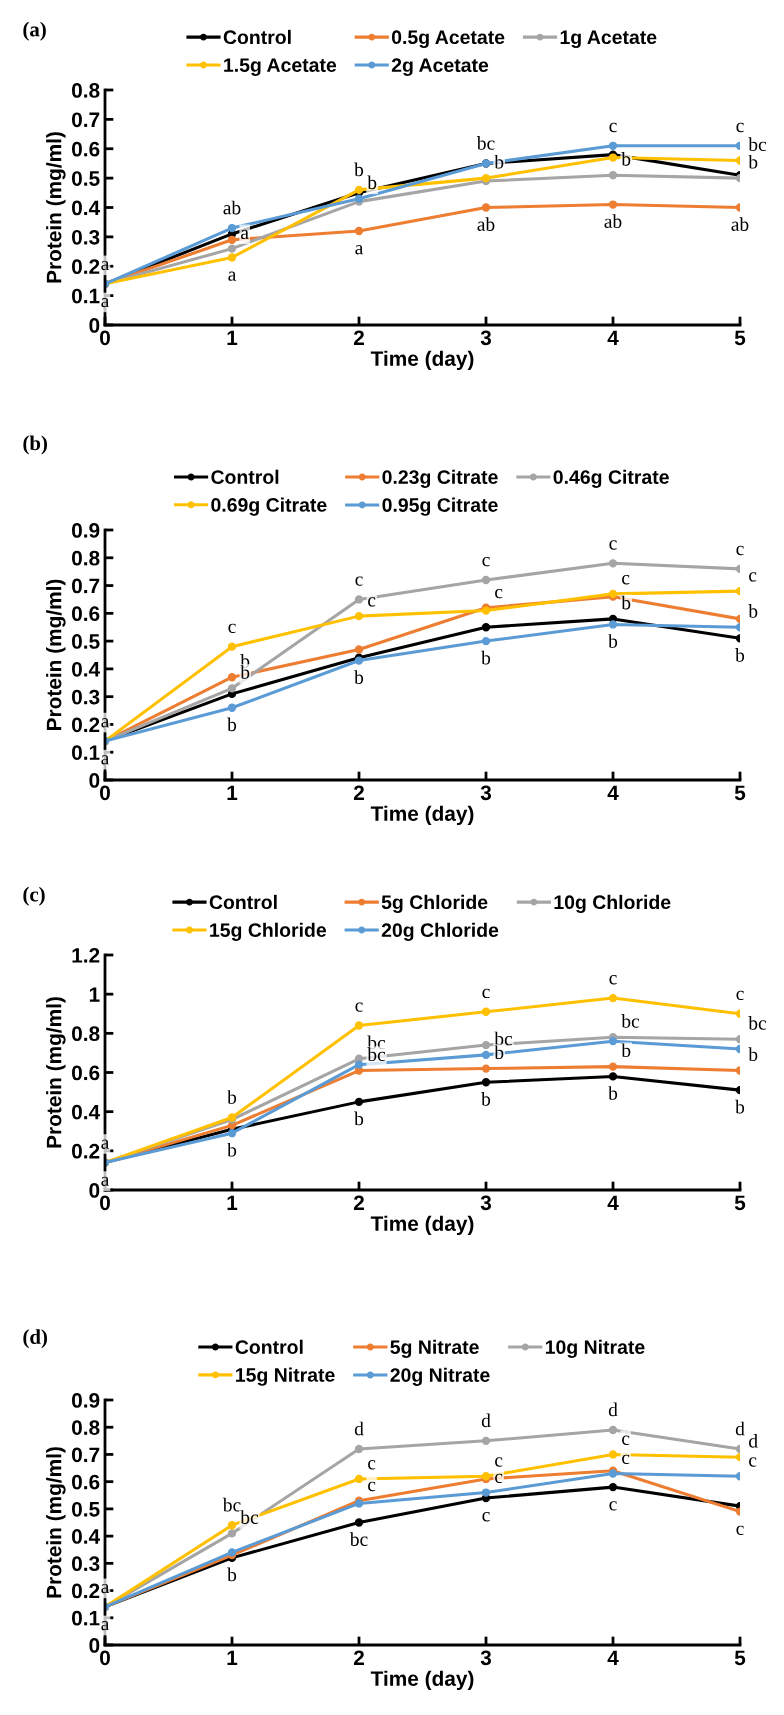  Describe the element at coordinates (440, 931) in the screenshot. I see `legend-label: 20g Chloride` at that location.